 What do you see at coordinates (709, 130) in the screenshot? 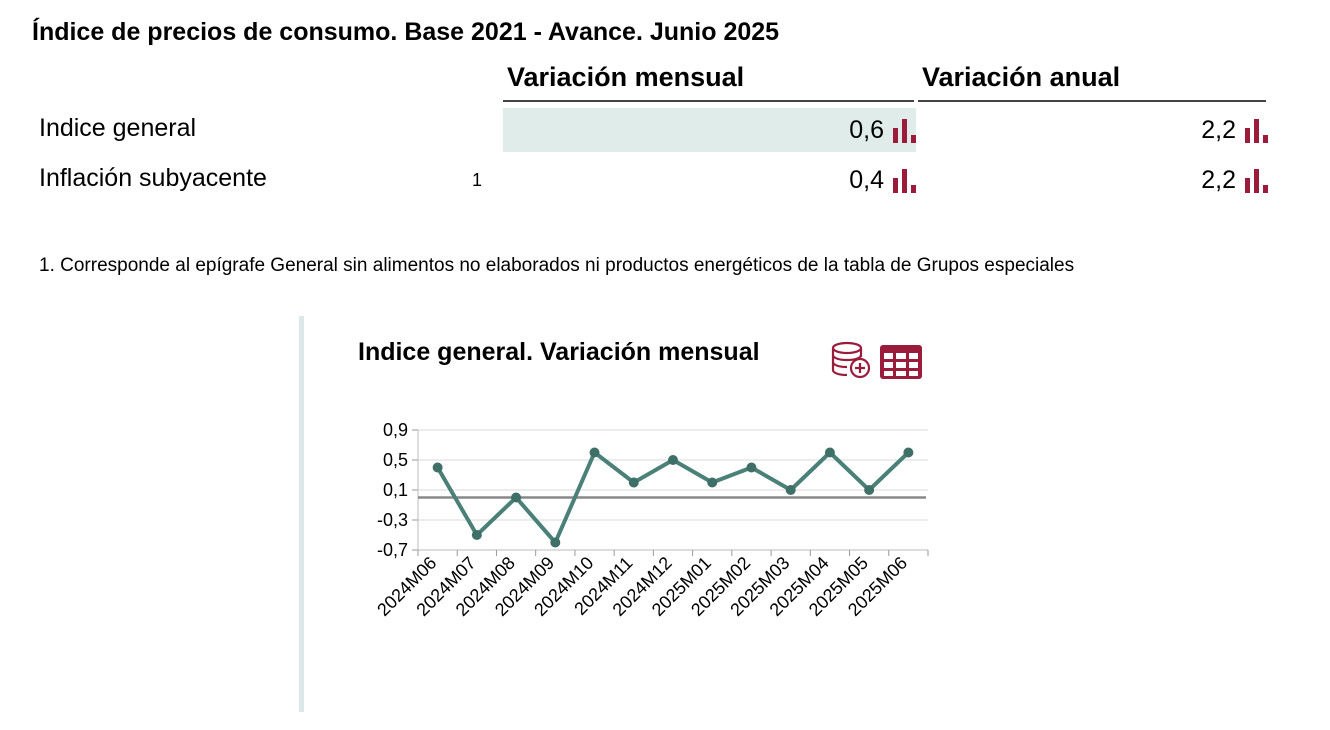
I see `cell-indice-general-mensual: 0,6` at bounding box center [709, 130].